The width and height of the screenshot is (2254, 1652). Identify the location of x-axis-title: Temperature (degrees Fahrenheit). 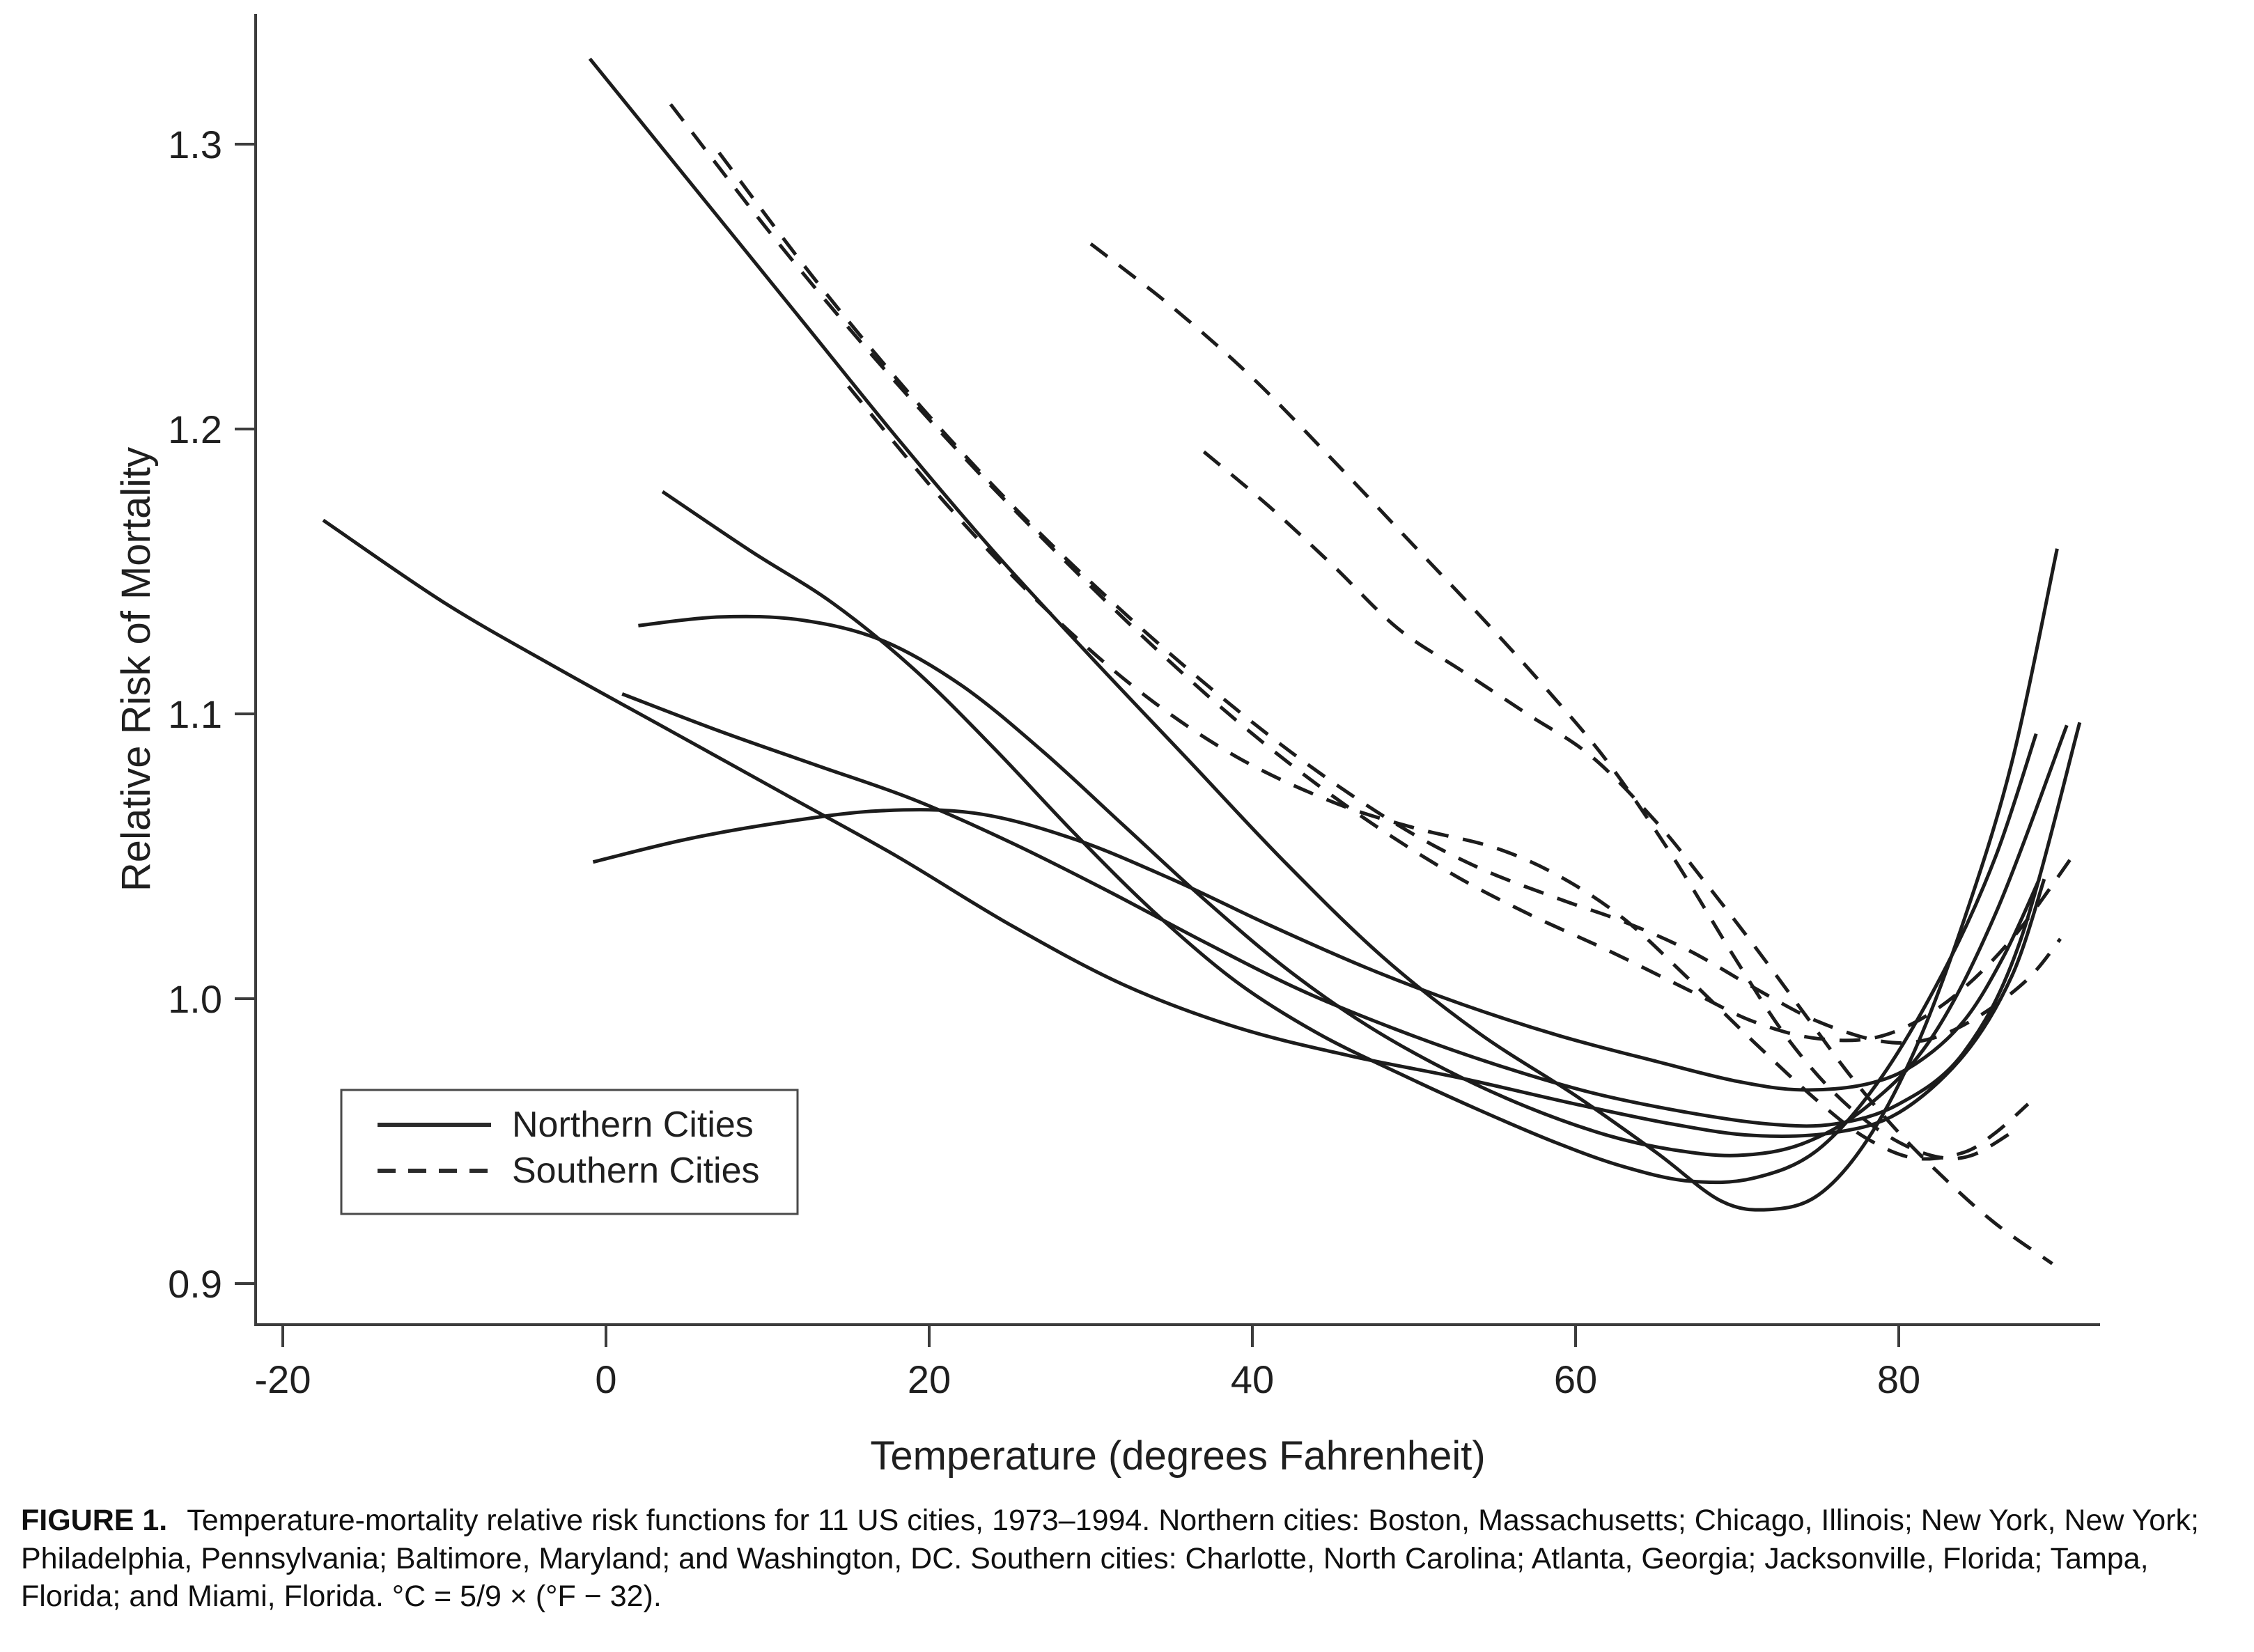
(1177, 1456).